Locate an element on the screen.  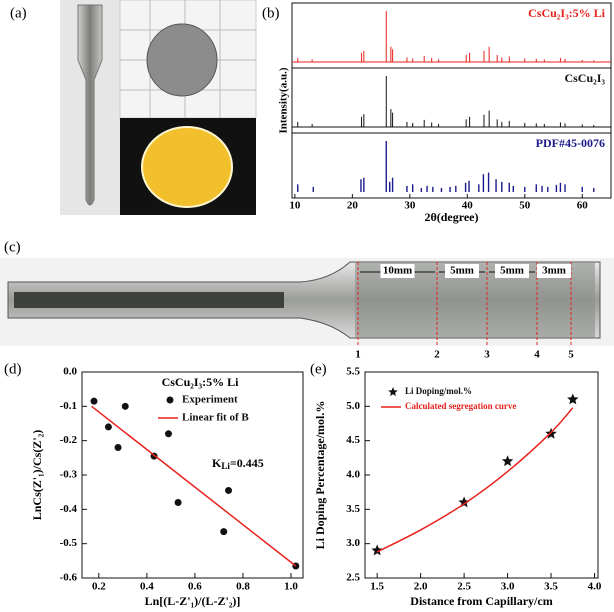
y-tick-label: 5.0 is located at coordinates (353, 406).